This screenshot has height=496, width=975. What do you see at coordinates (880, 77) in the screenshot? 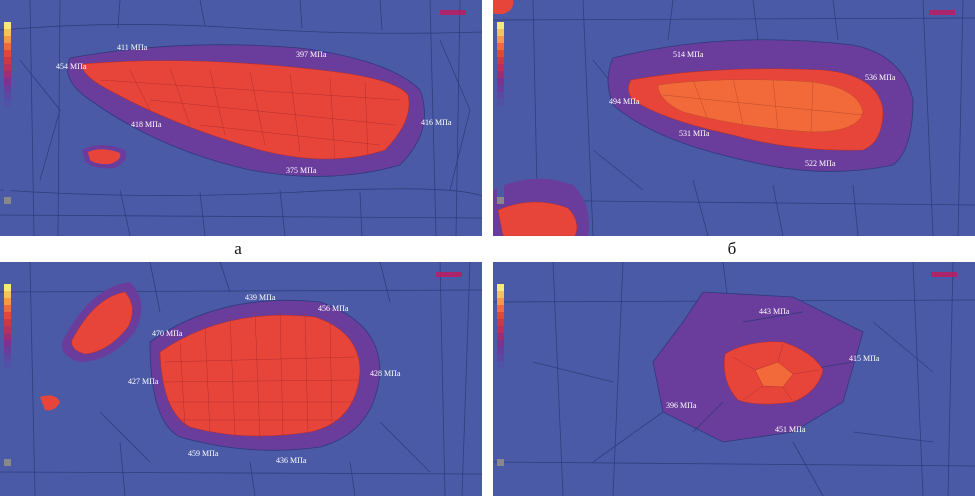
I see `stress-label: 536 МПа` at bounding box center [880, 77].